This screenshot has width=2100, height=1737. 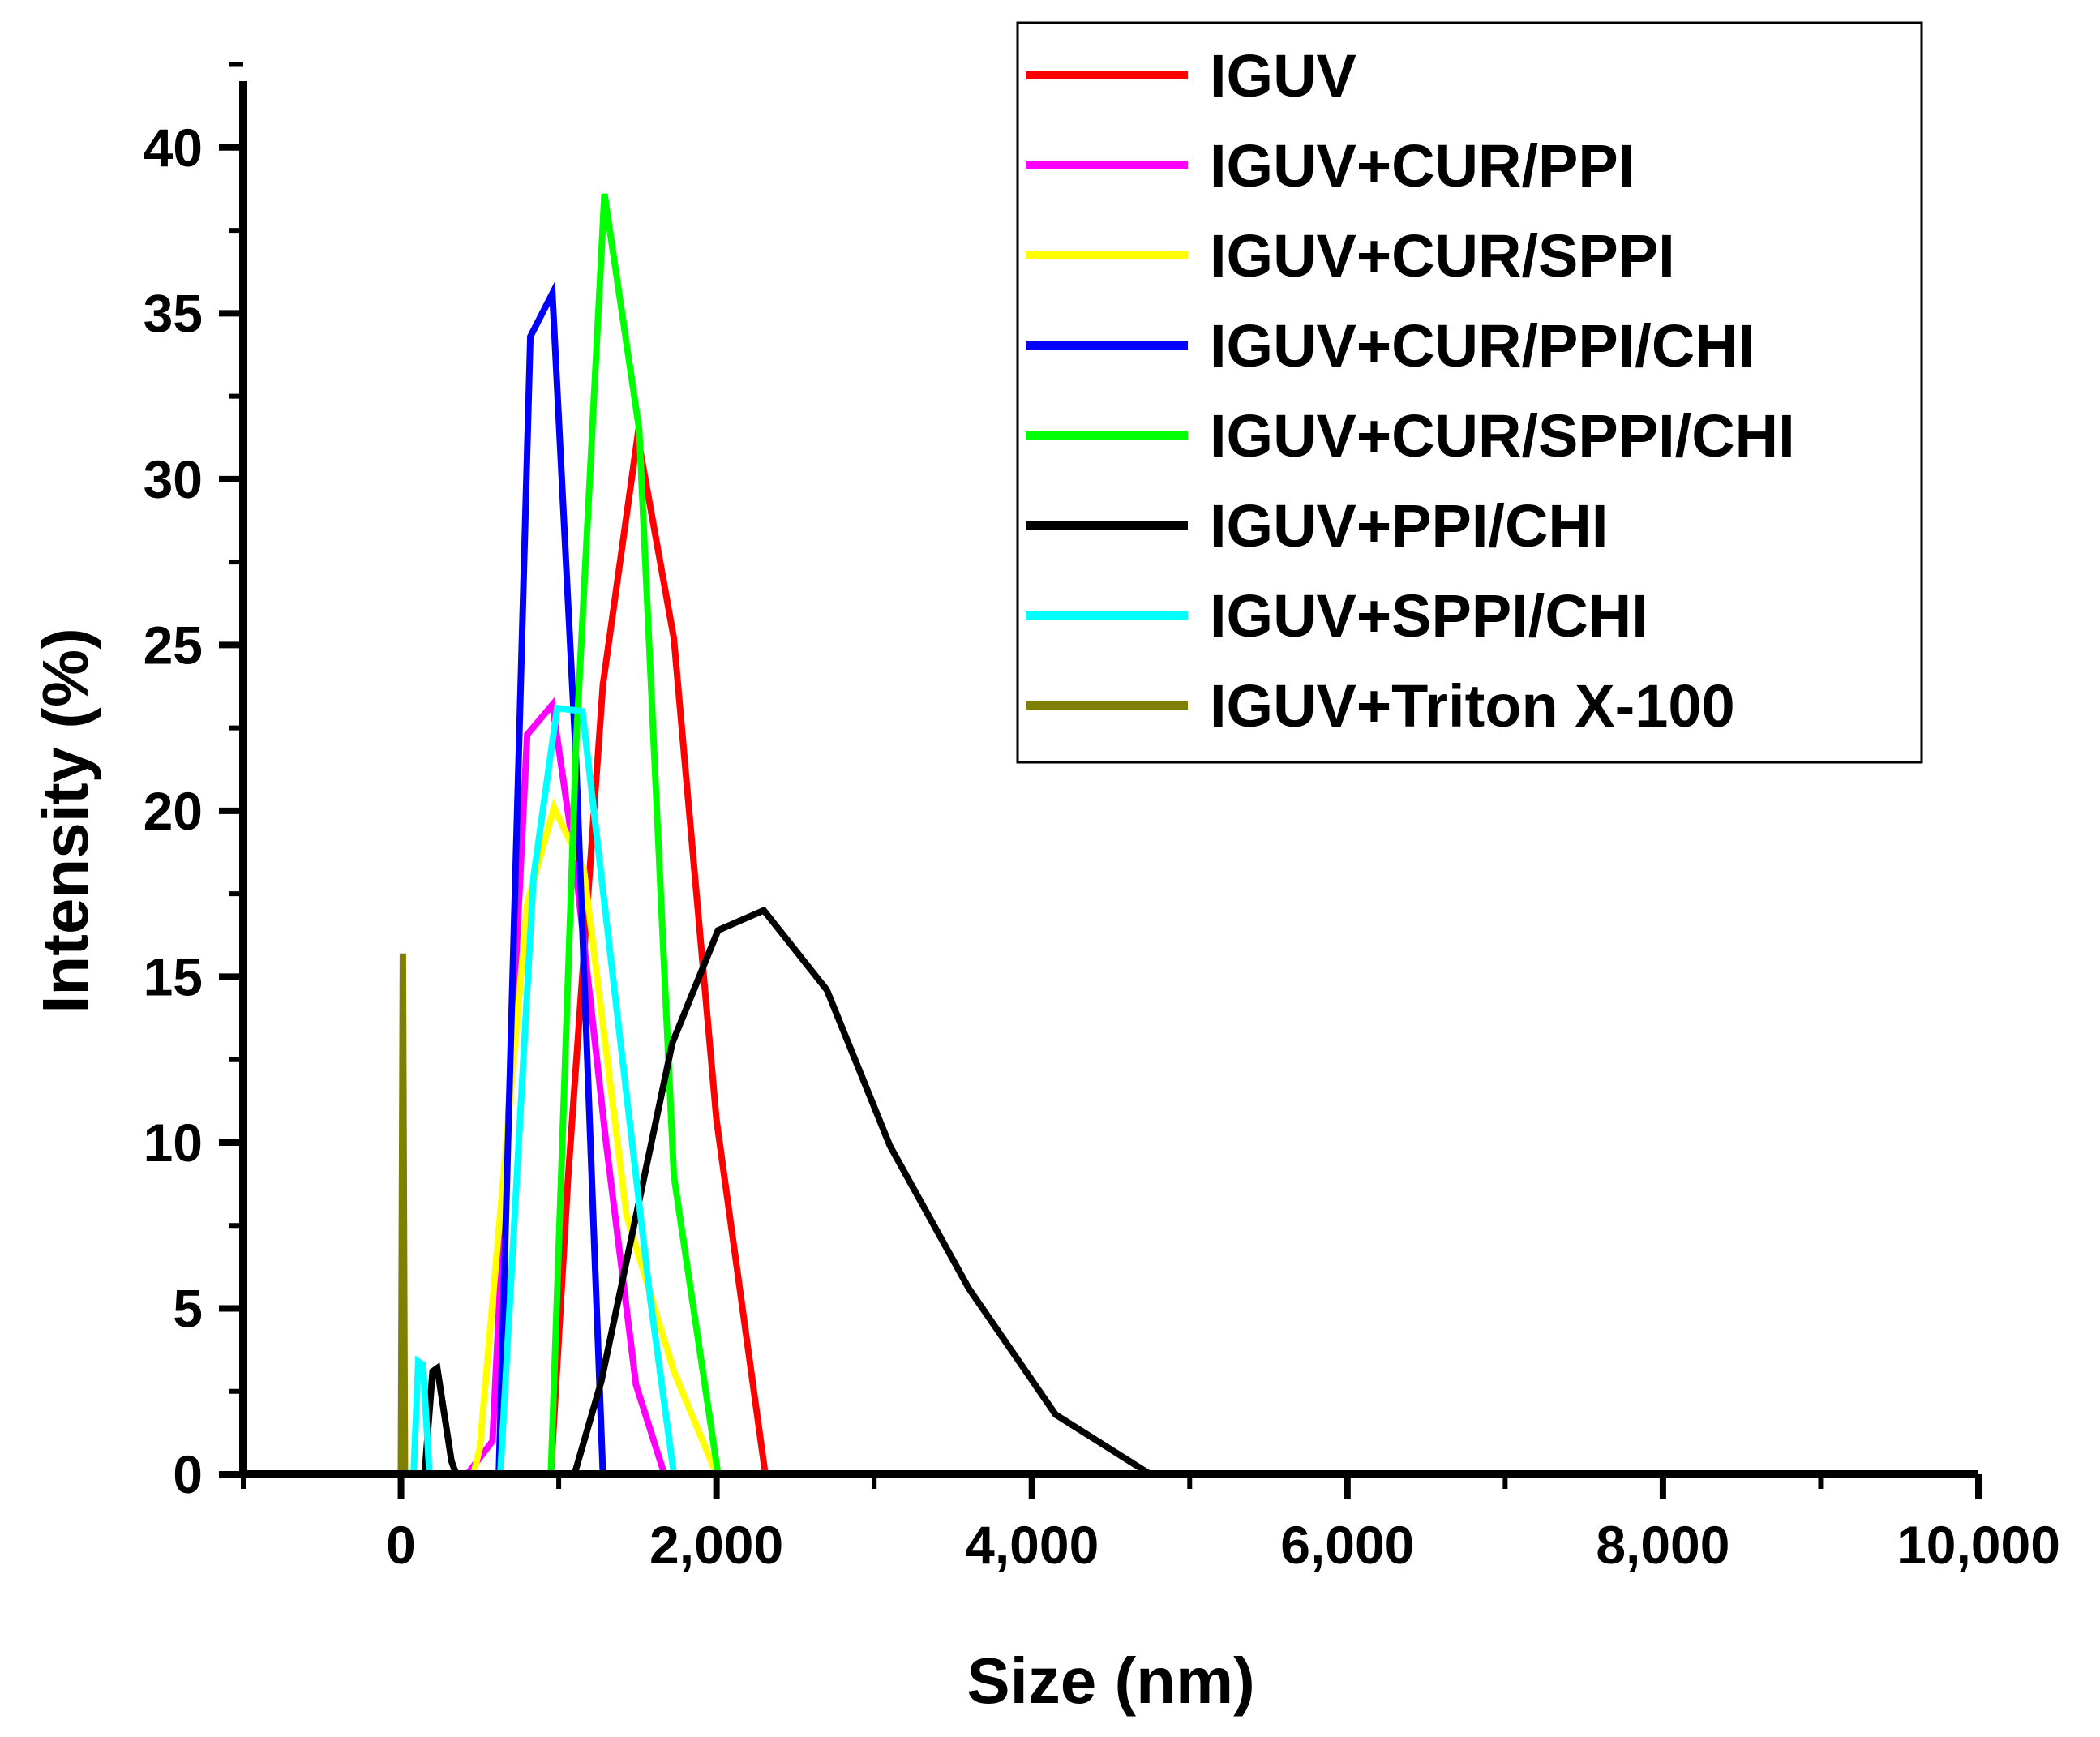 I want to click on y-tick-label: 20, so click(x=174, y=811).